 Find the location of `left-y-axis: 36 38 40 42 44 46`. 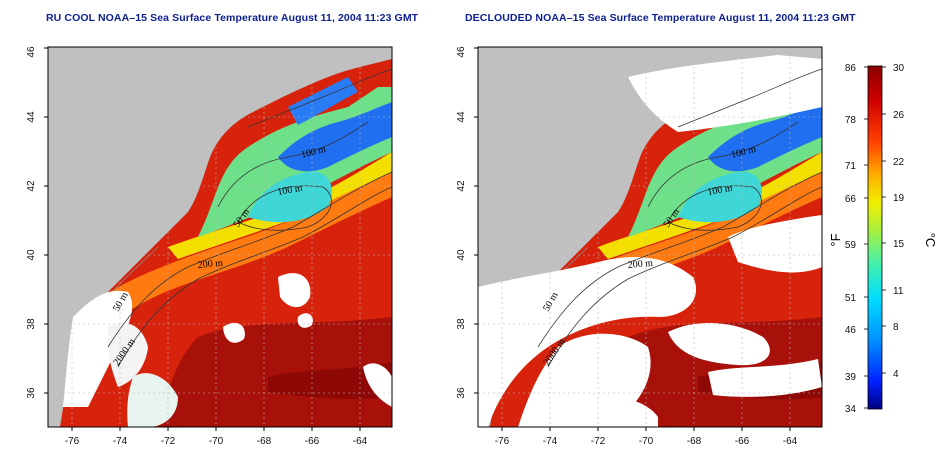

left-y-axis: 36 38 40 42 44 46 is located at coordinates (37, 222).